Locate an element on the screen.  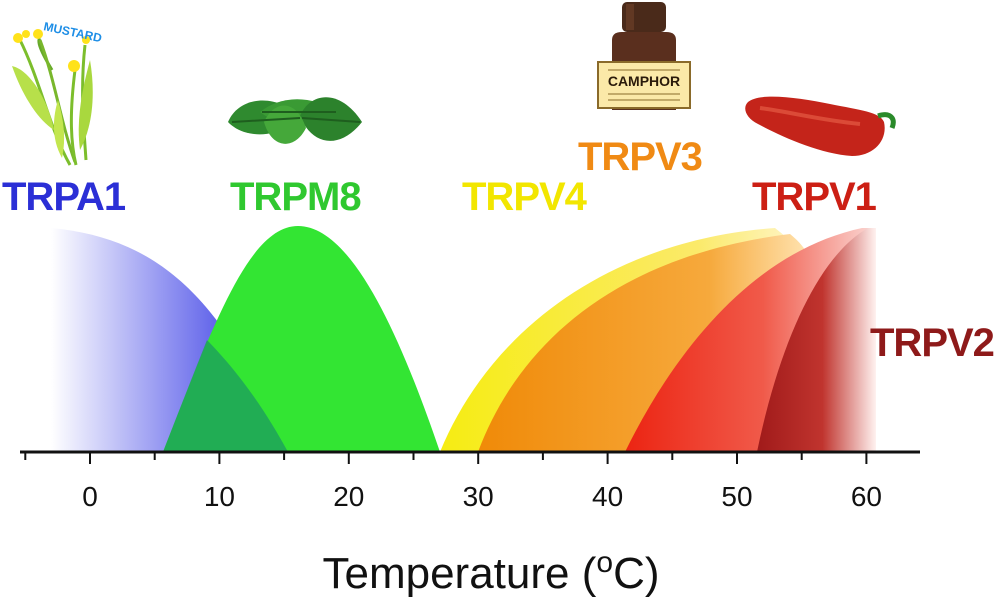
label-trpa1: TRPA1 is located at coordinates (64, 197).